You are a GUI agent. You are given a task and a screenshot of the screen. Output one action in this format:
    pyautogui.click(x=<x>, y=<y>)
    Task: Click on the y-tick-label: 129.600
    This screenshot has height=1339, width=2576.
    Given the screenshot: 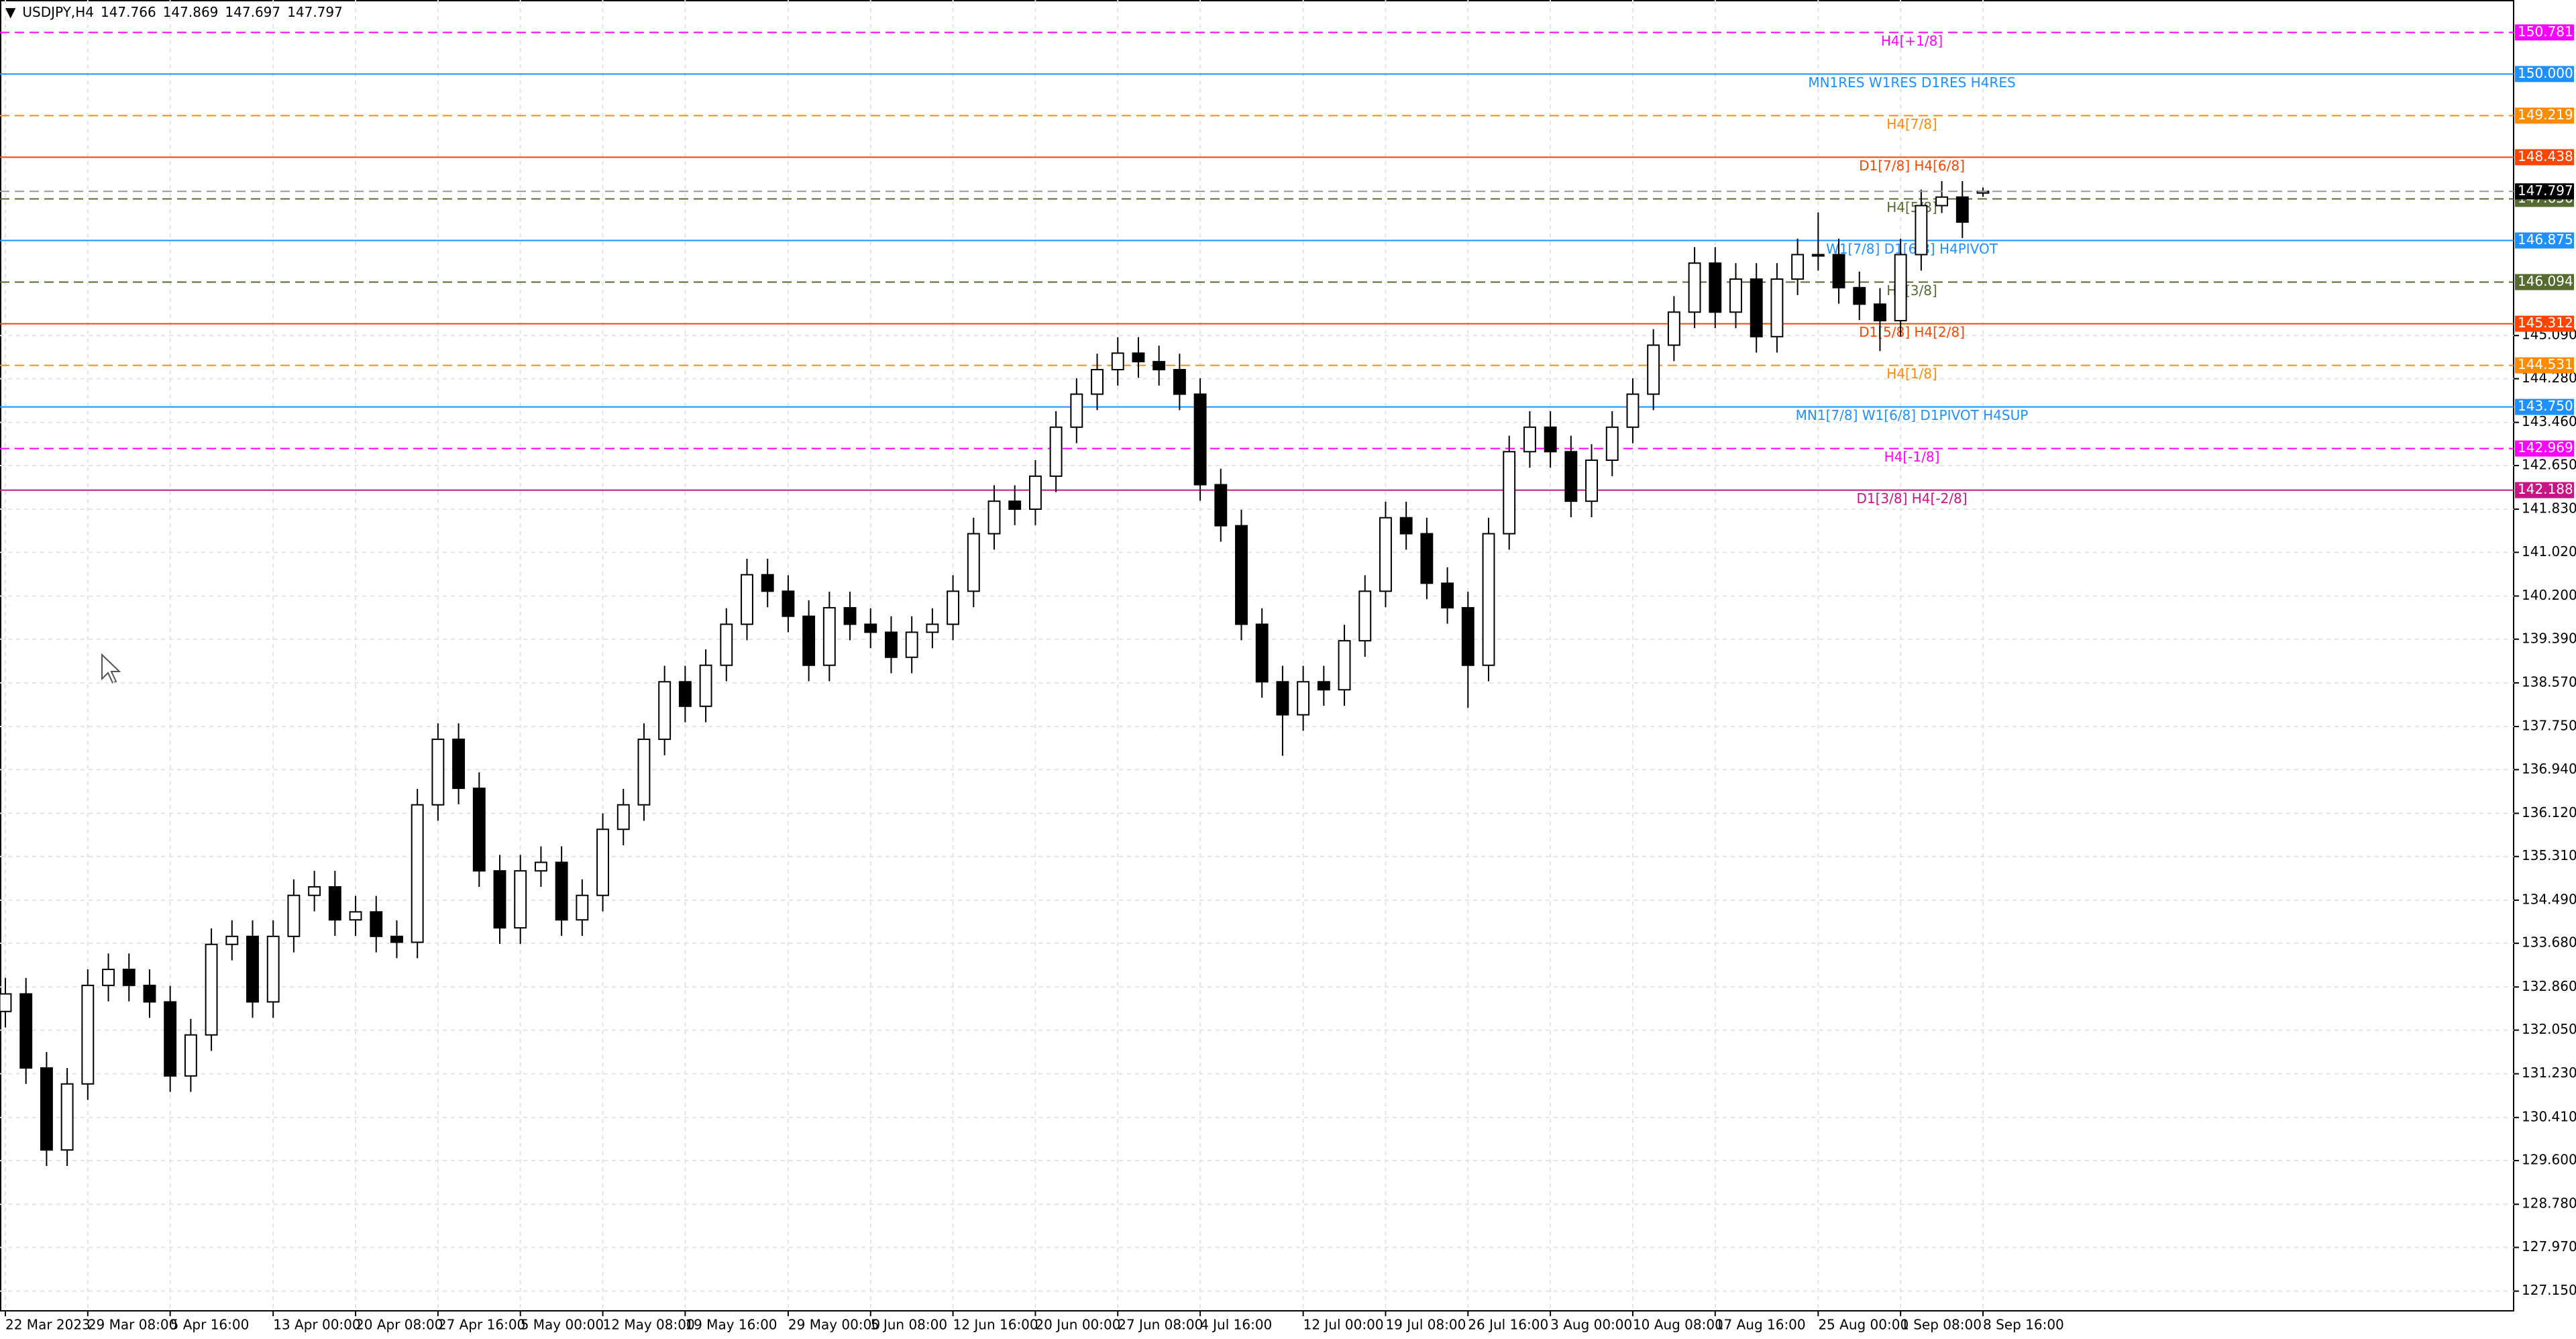 What is the action you would take?
    pyautogui.click(x=2549, y=1160)
    